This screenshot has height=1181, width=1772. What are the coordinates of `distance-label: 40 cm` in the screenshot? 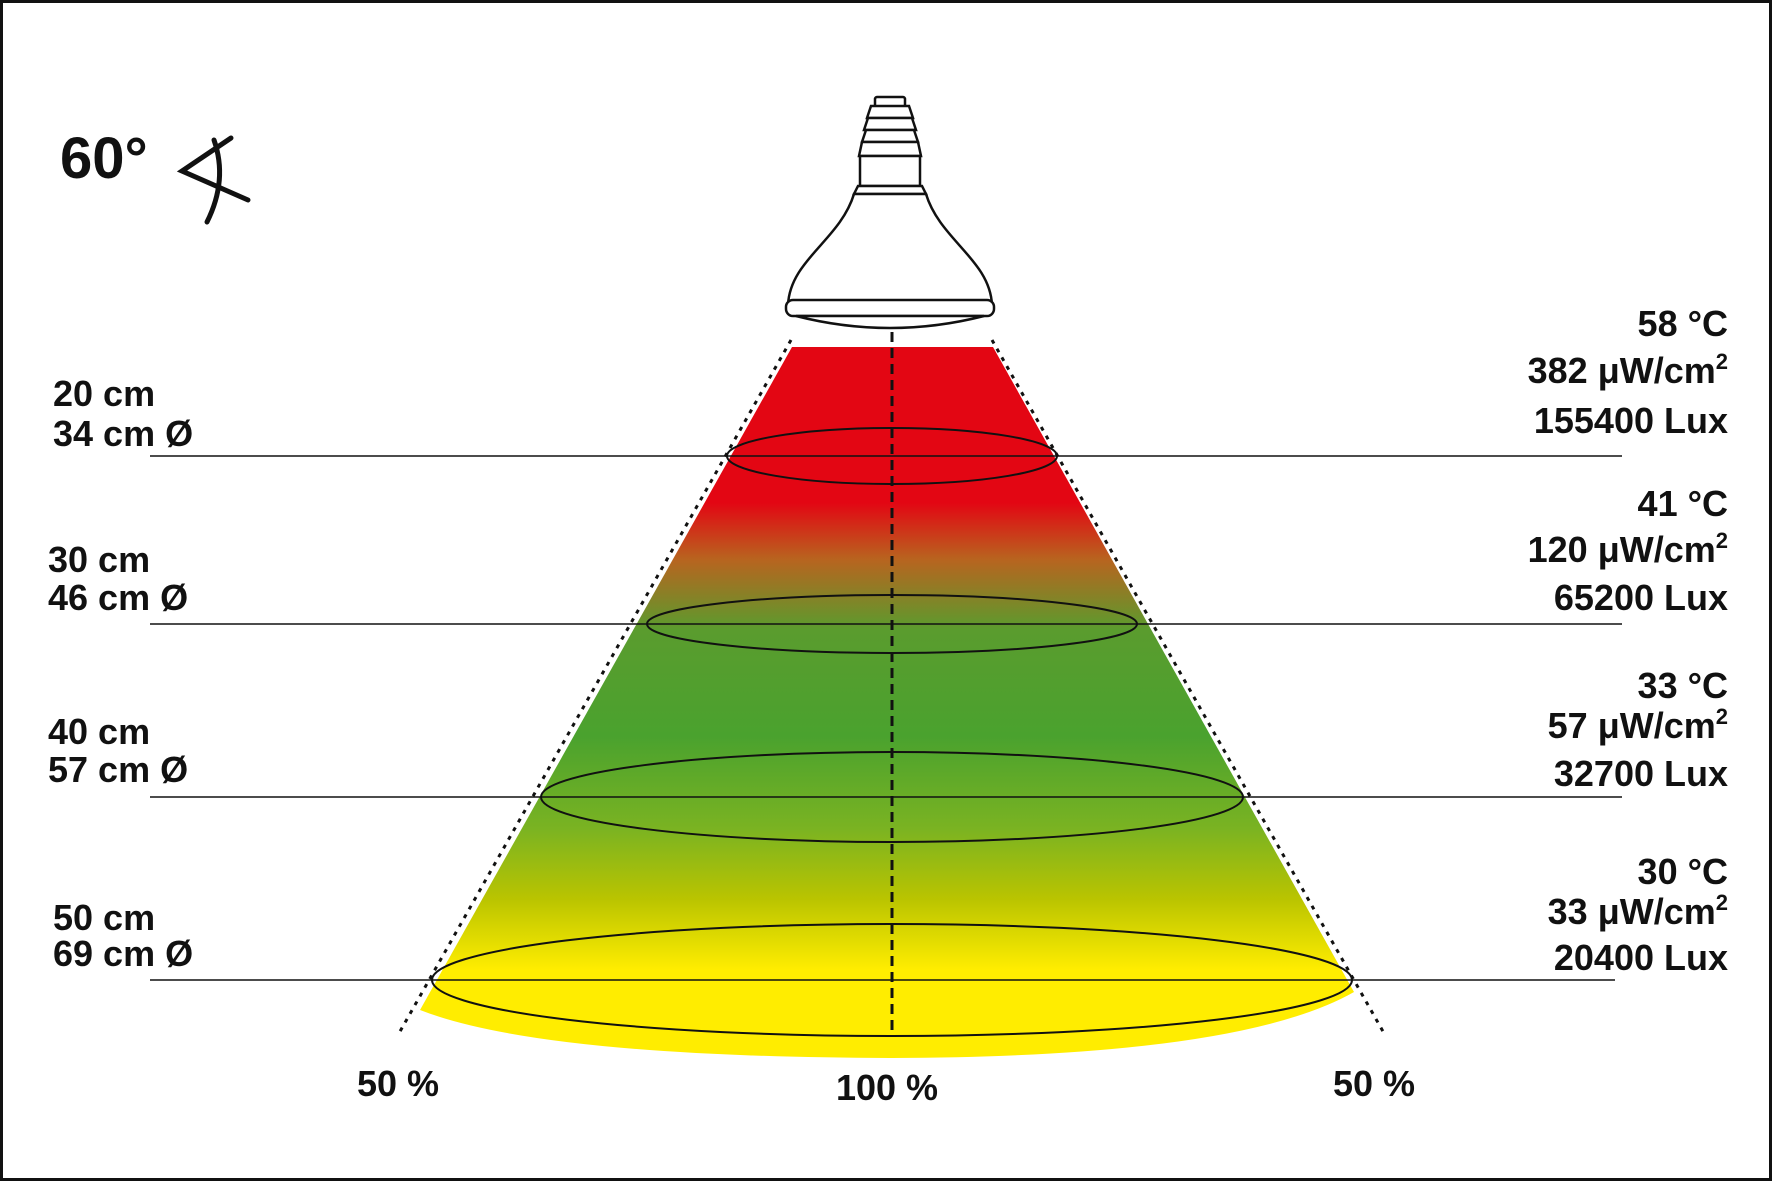 It's located at (99, 731).